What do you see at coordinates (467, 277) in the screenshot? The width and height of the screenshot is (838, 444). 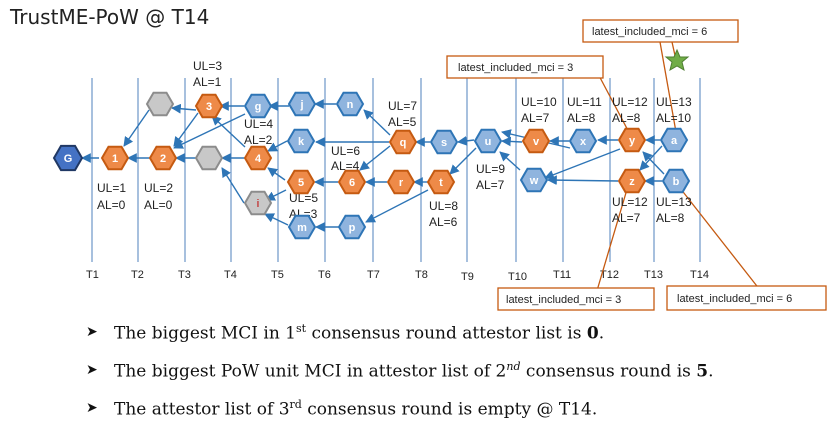 I see `tick-label: T9` at bounding box center [467, 277].